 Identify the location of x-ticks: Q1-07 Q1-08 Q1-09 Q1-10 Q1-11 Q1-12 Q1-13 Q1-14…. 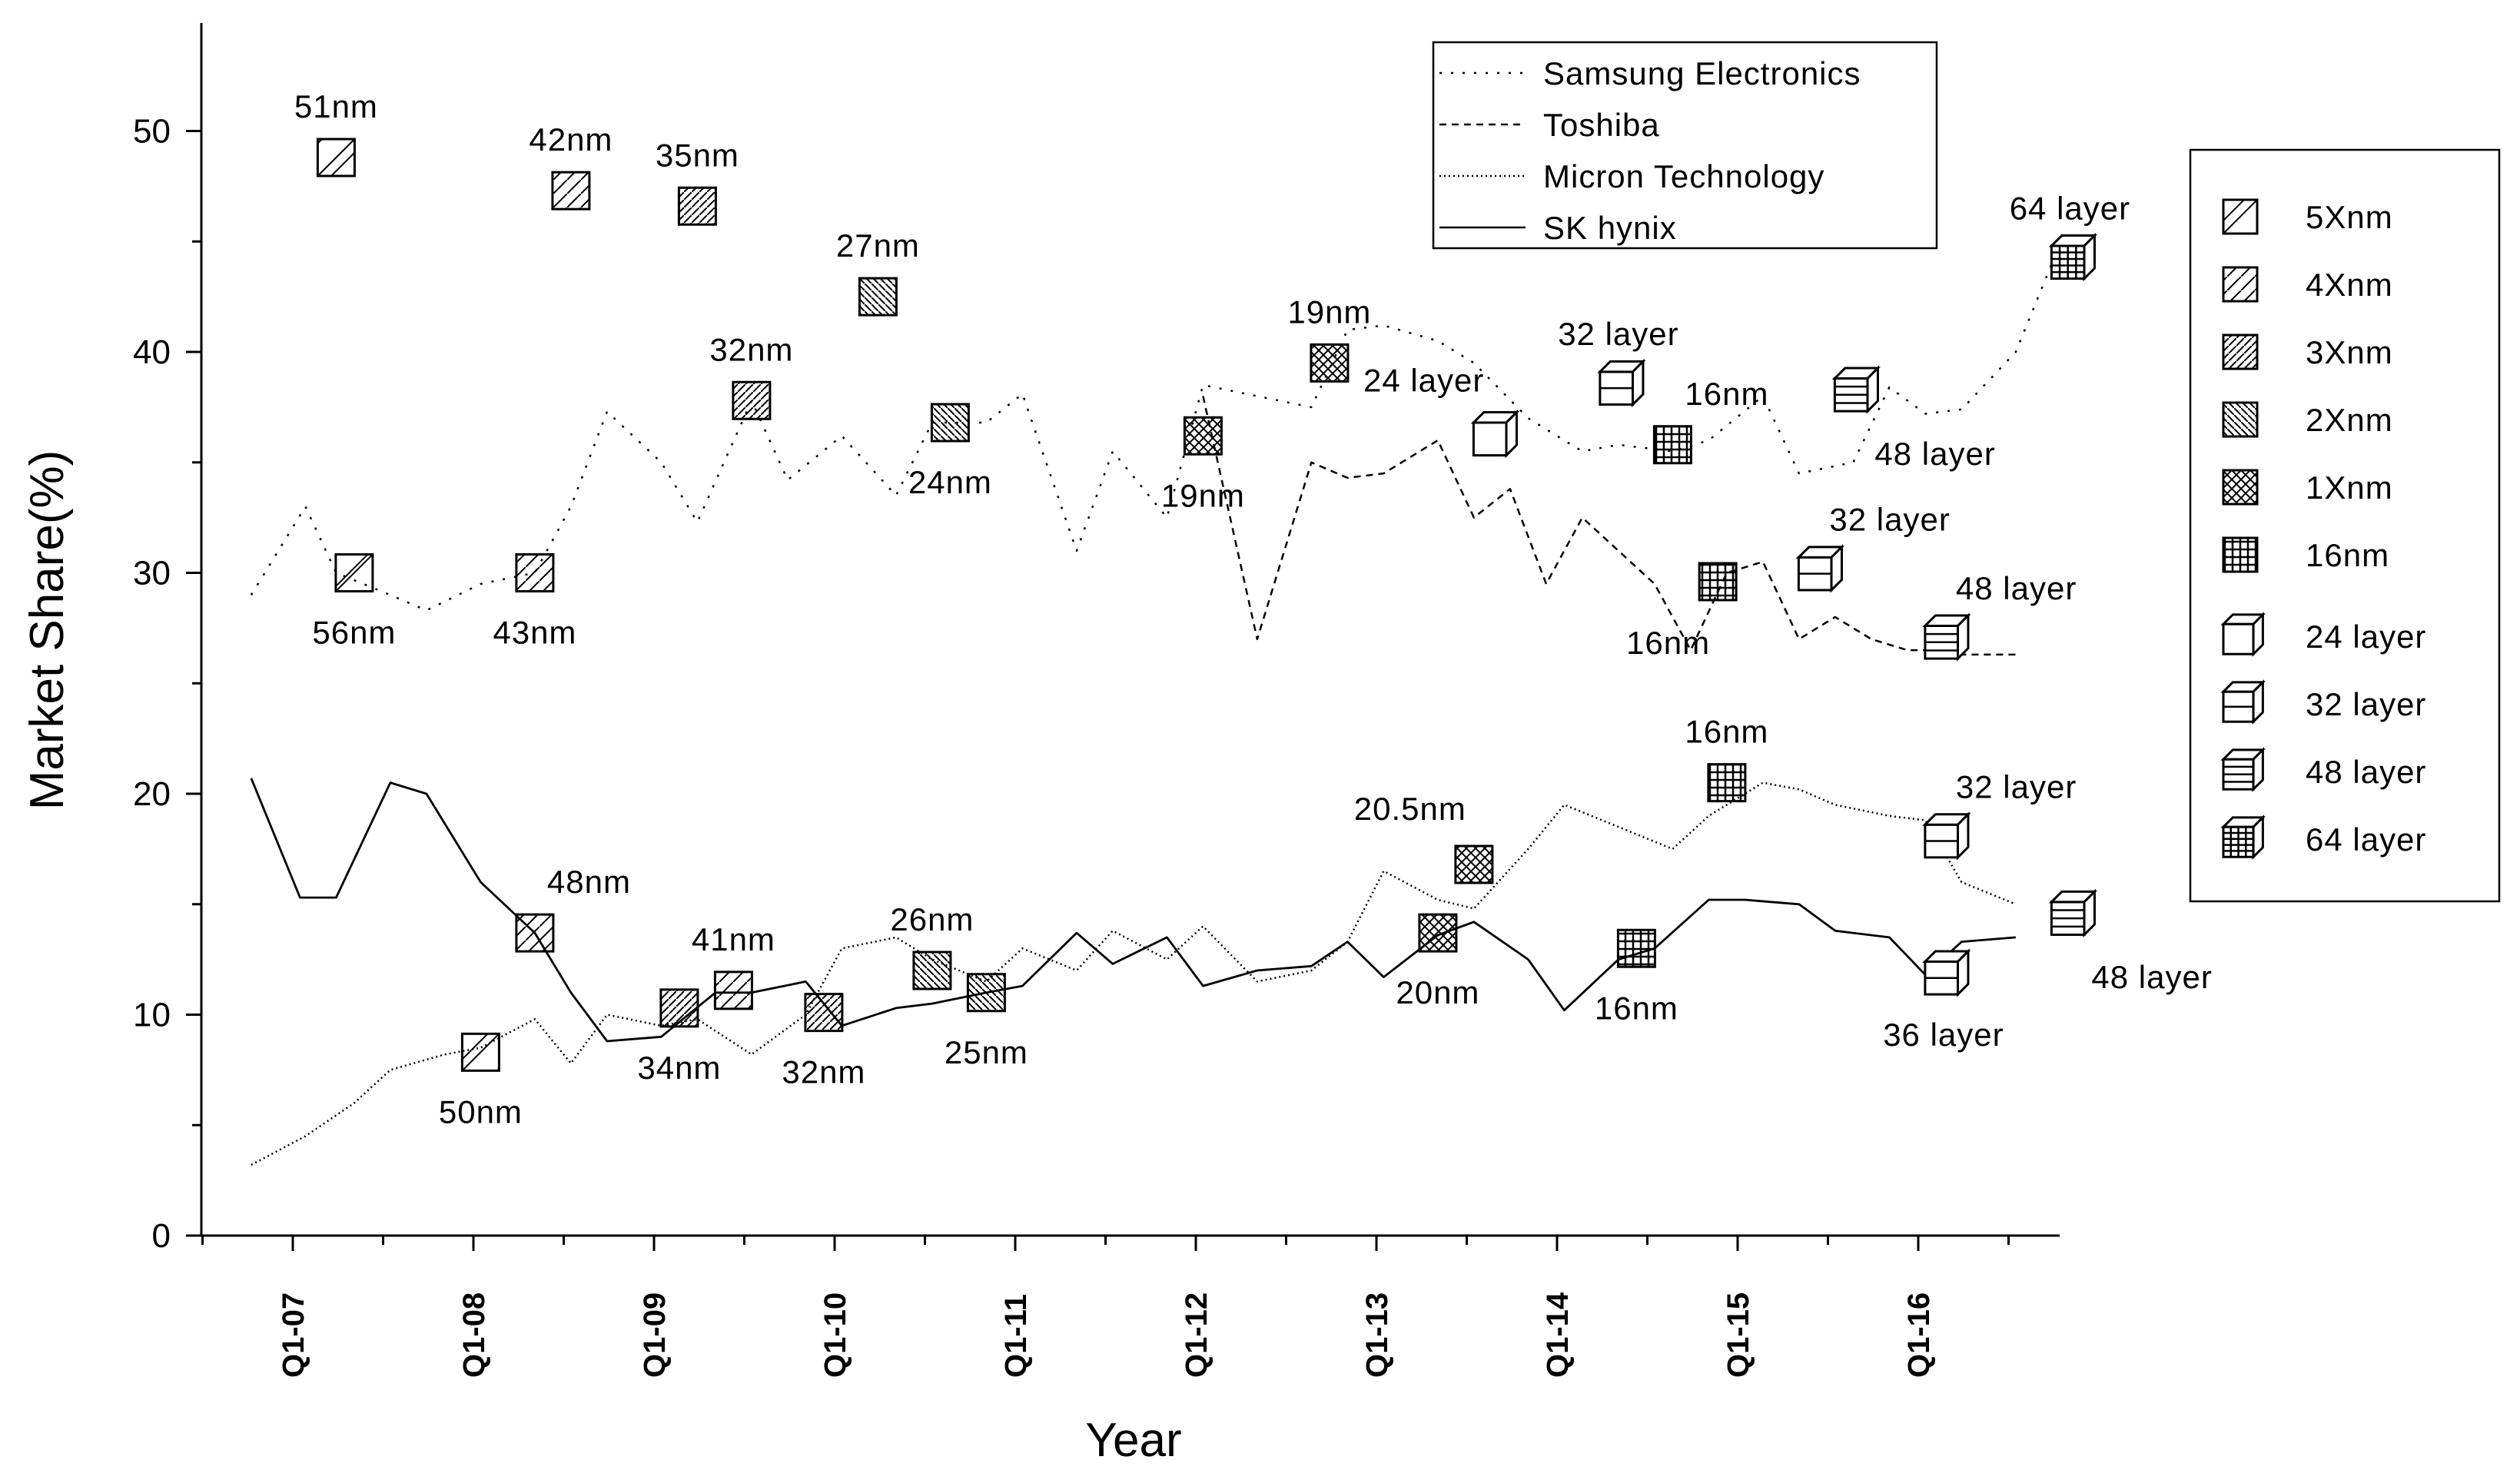
(1105, 1307).